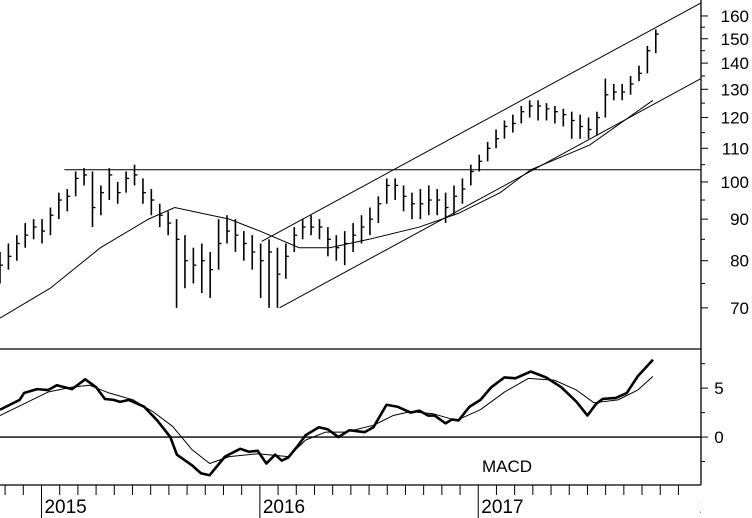  I want to click on price-tick-label: 140, so click(735, 63).